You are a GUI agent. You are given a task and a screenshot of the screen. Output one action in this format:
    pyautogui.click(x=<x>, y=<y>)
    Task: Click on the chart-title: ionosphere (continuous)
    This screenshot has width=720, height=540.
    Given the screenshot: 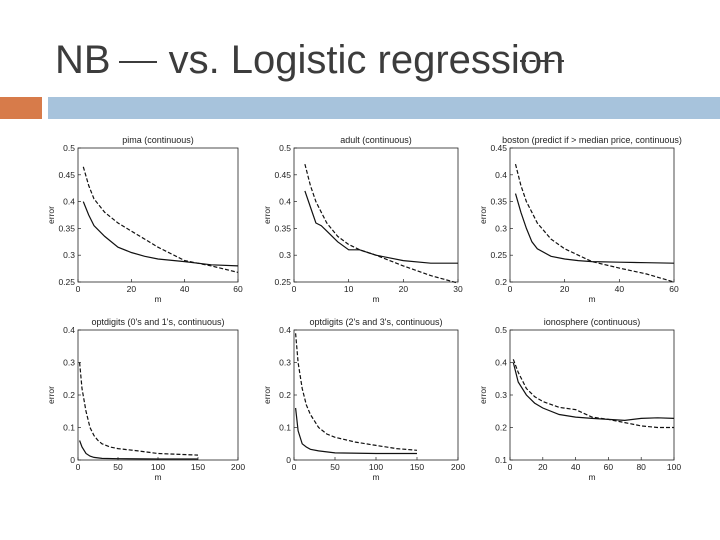 What is the action you would take?
    pyautogui.click(x=592, y=322)
    